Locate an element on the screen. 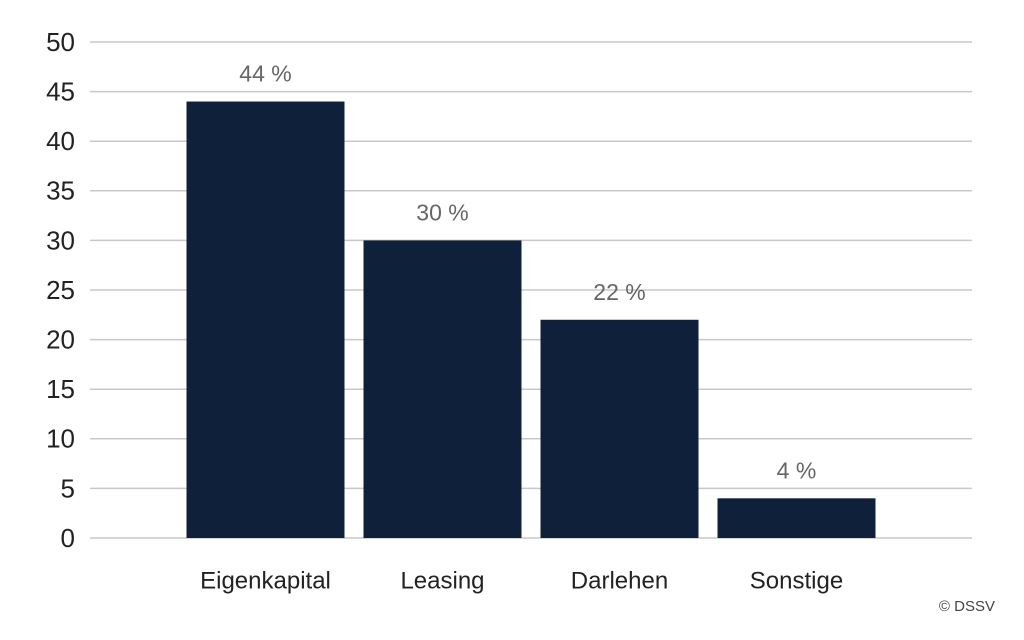 This screenshot has width=1024, height=640. x-tick-label: Leasing is located at coordinates (442, 580).